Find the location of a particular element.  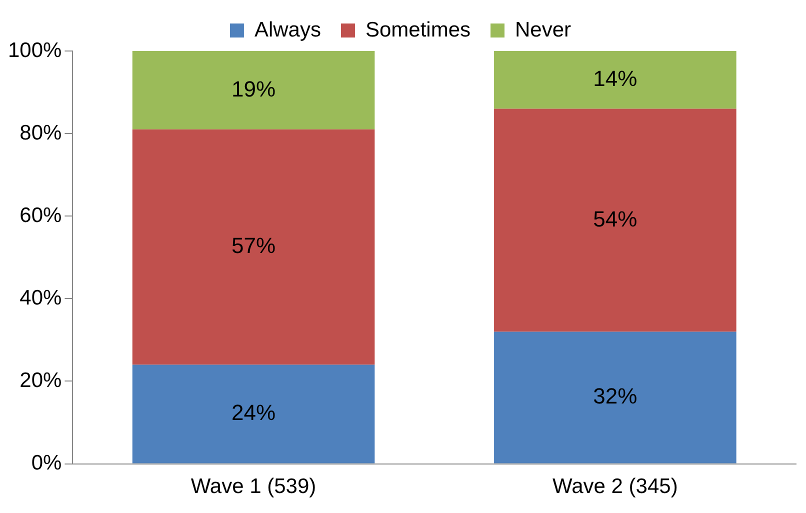

x-tick-label: Wave 1 (539) is located at coordinates (253, 486).